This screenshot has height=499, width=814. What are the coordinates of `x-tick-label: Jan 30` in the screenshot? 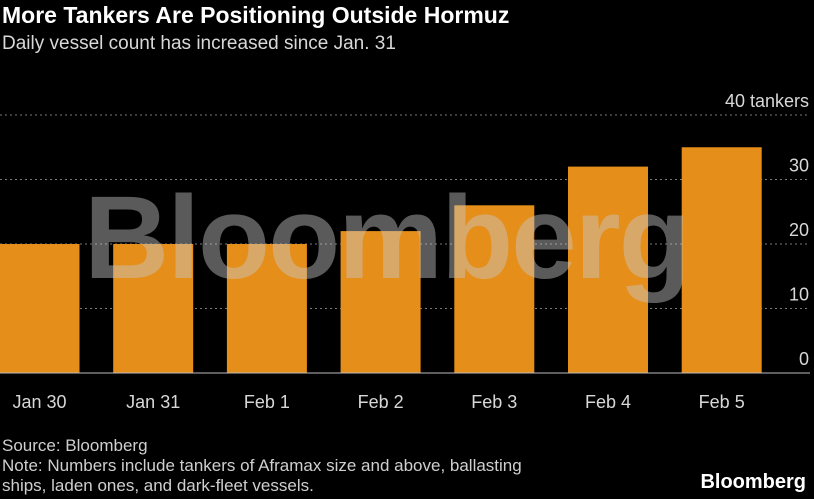 It's located at (39, 402).